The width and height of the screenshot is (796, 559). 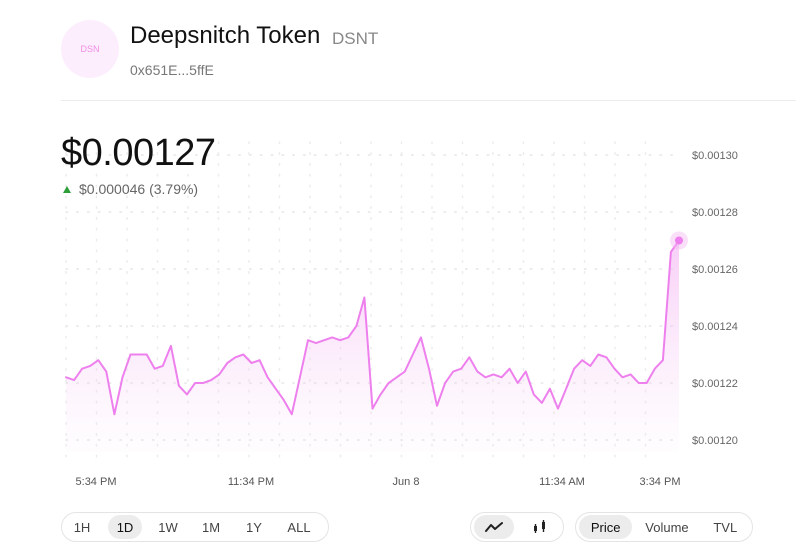 I want to click on x-axis: 5:34 PM 11:34 PM Jun 8 11:34 AM 3:34 PM, so click(x=378, y=482).